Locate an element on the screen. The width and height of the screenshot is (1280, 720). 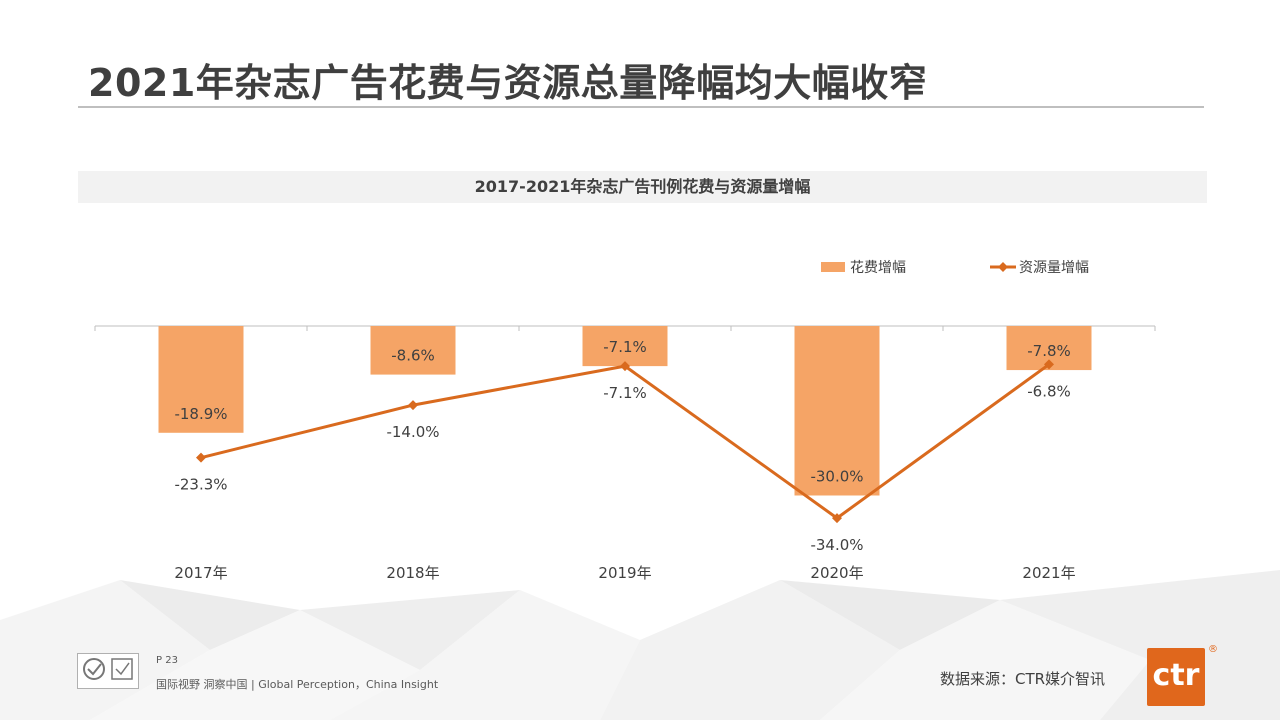
legend-label-bar: 花费增幅 is located at coordinates (878, 268).